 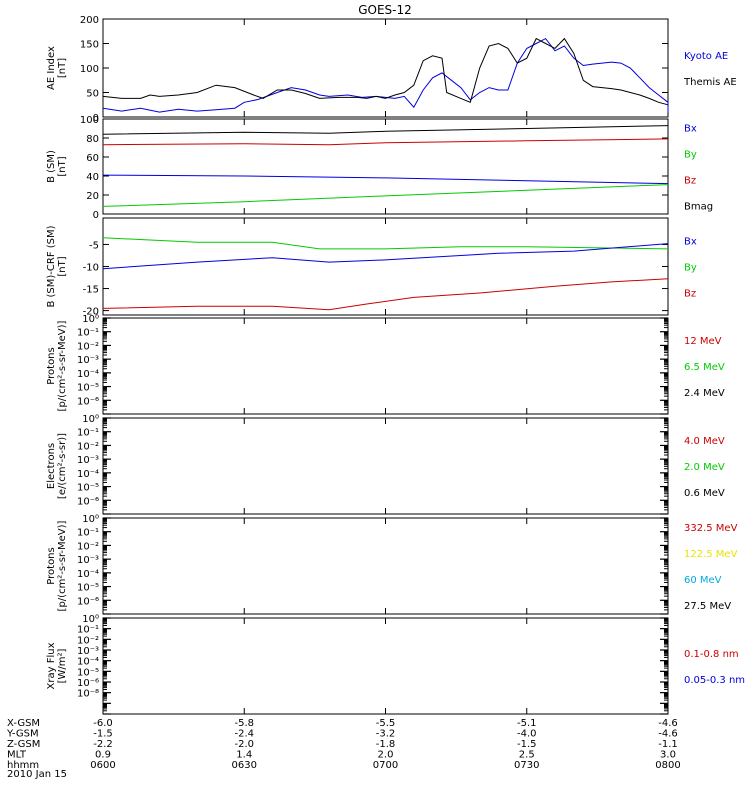 I want to click on ephemeris-value: 0800, so click(x=667, y=765).